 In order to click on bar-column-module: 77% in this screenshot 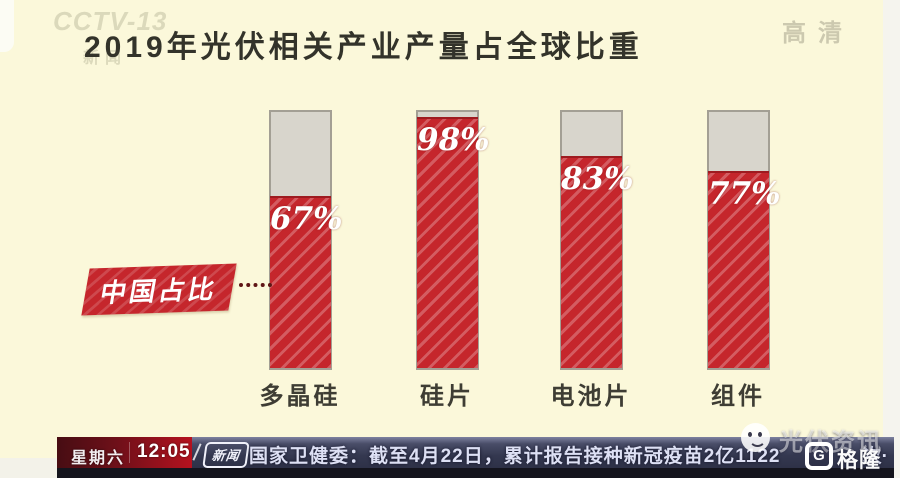, I will do `click(744, 240)`.